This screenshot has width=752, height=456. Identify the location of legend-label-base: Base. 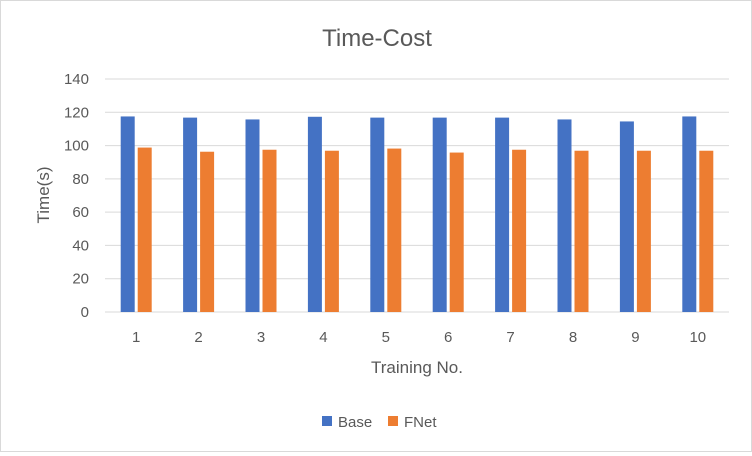
(355, 422).